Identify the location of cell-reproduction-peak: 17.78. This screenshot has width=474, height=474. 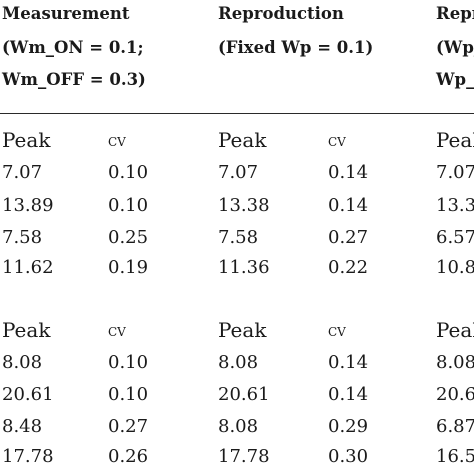
(244, 456).